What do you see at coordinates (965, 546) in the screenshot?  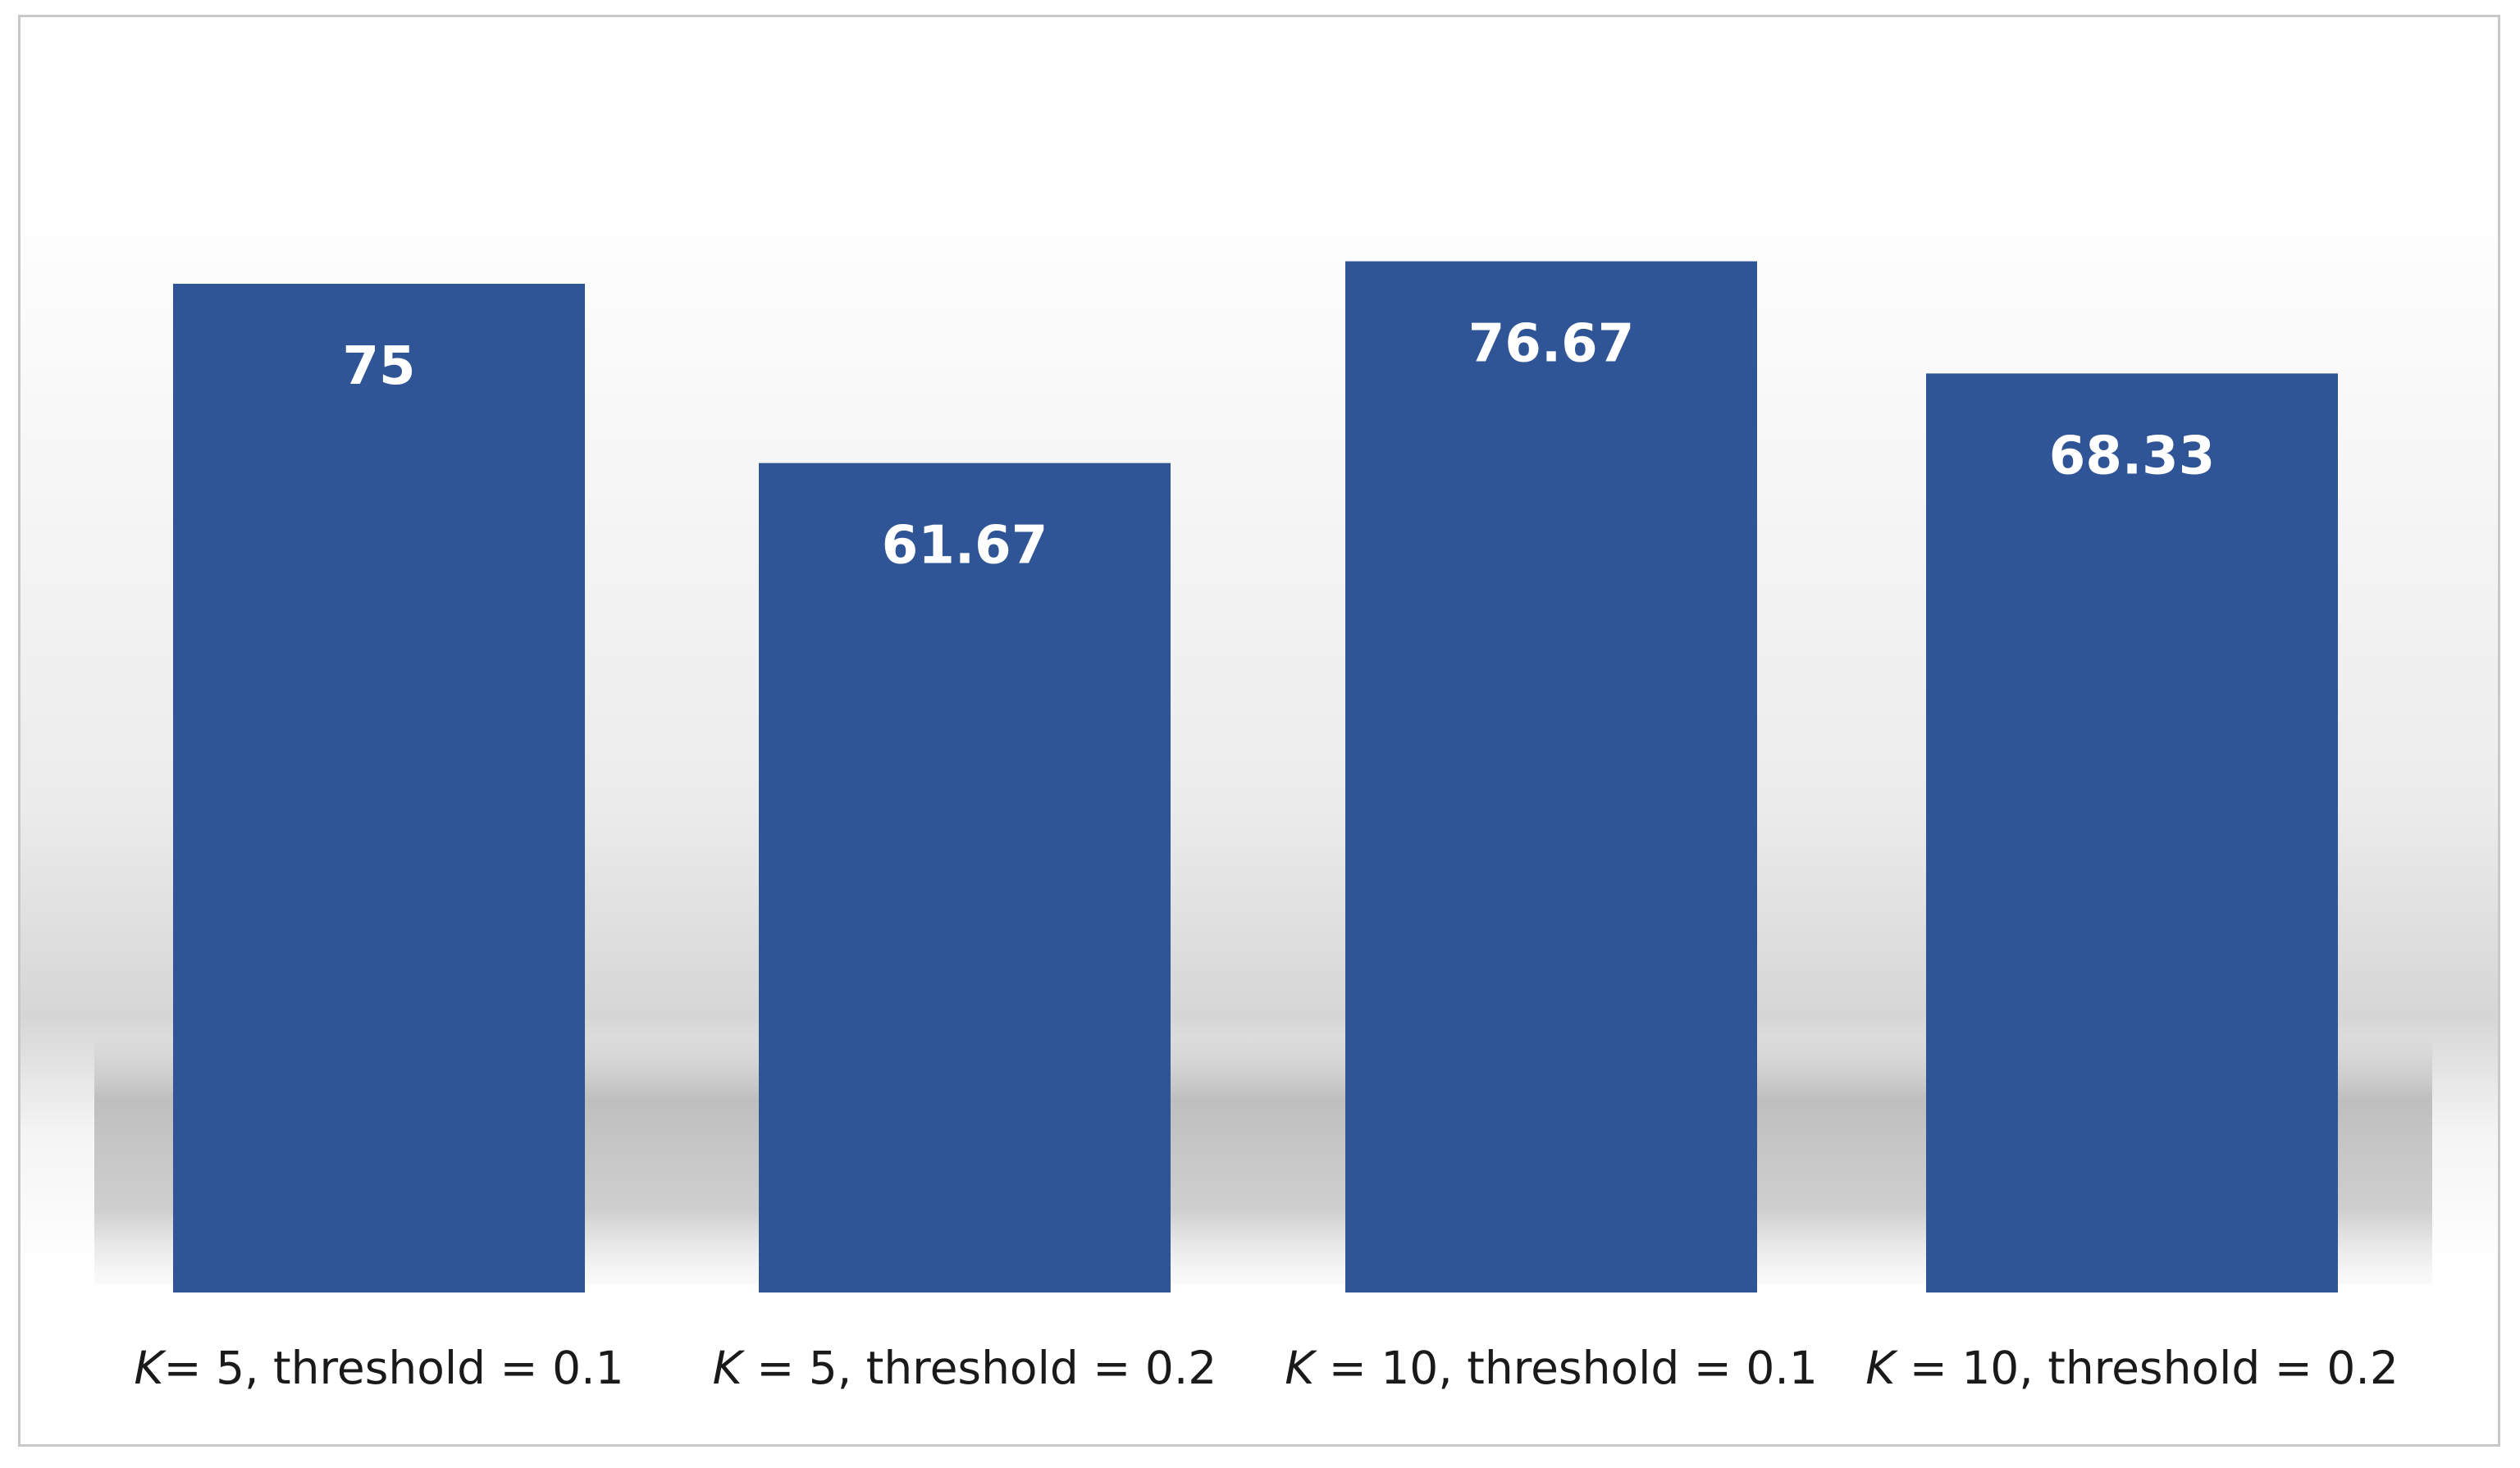 I see `bar-value-label-2: 61.67` at bounding box center [965, 546].